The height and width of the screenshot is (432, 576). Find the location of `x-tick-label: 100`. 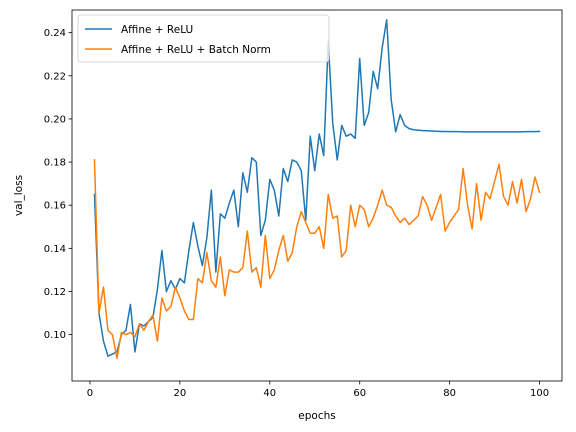

x-tick-label: 100 is located at coordinates (539, 393).